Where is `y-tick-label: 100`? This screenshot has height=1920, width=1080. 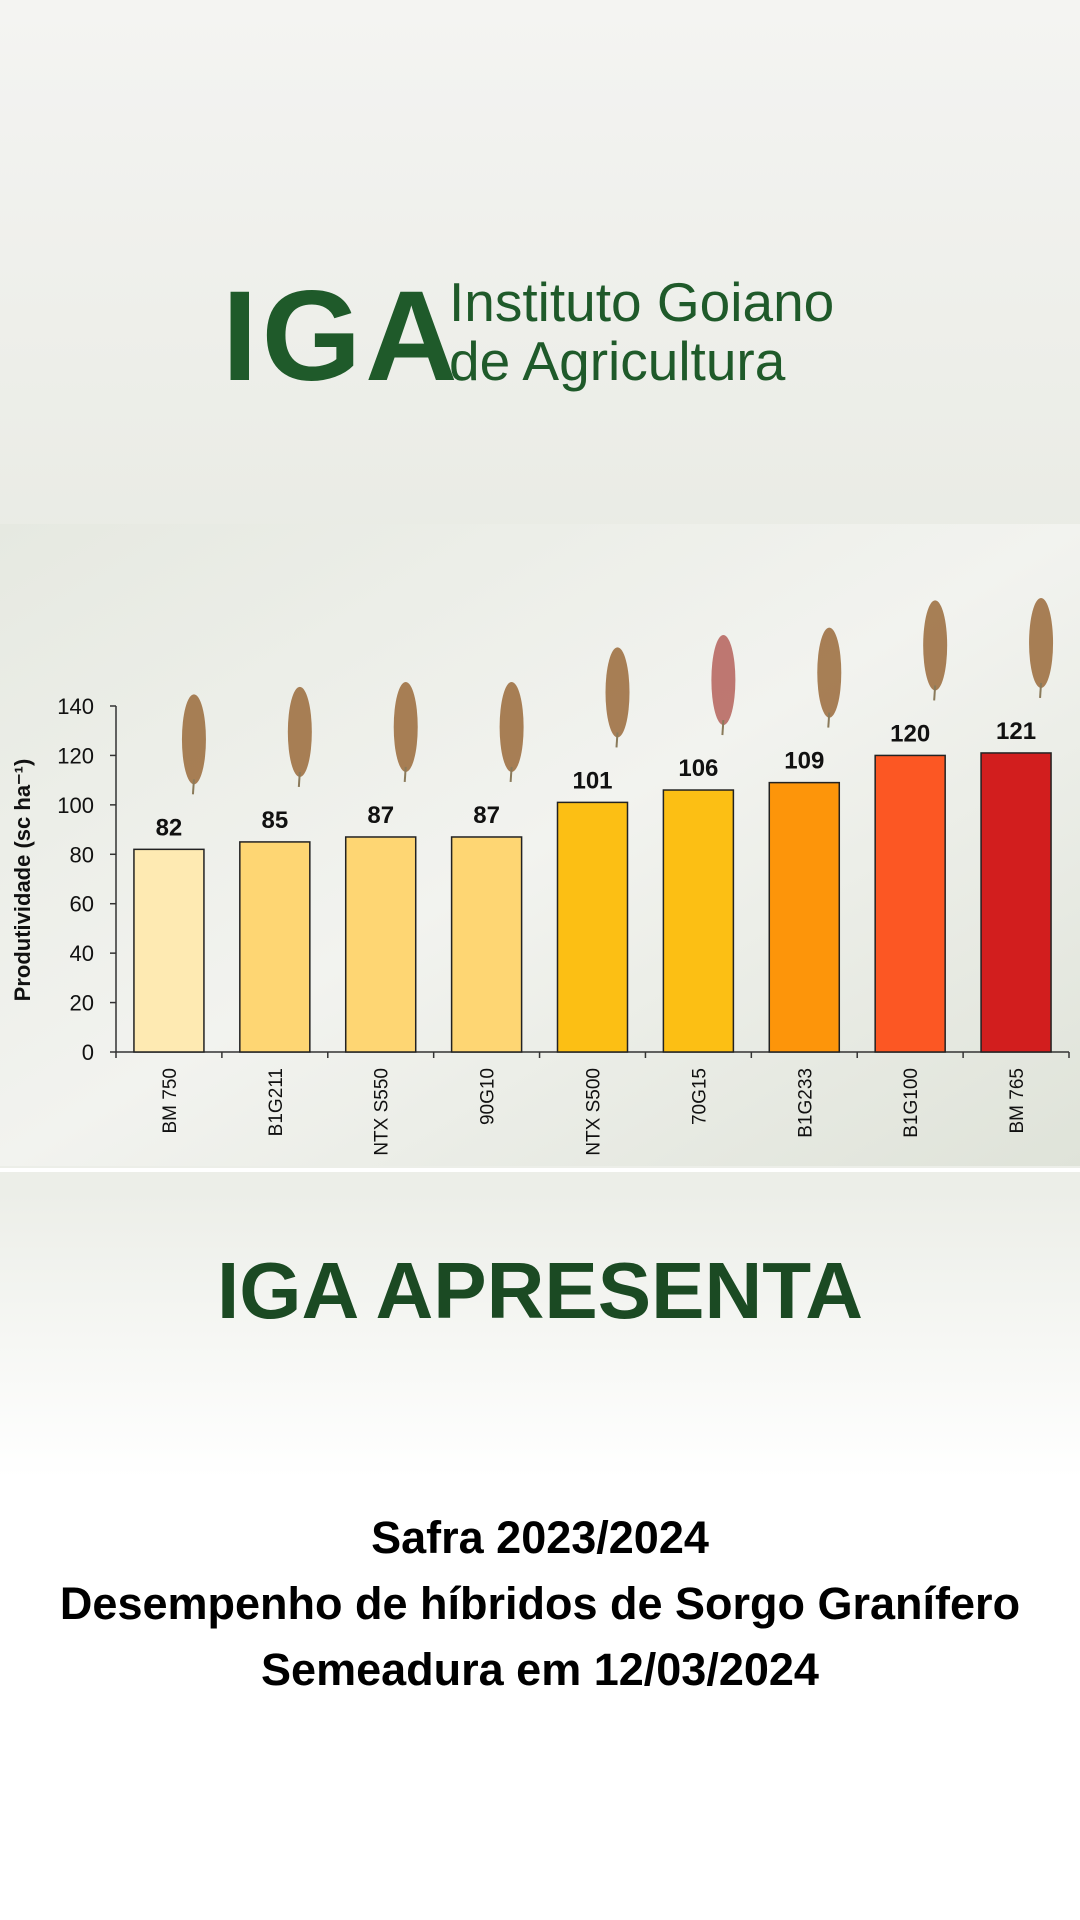
y-tick-label: 100 is located at coordinates (75, 805).